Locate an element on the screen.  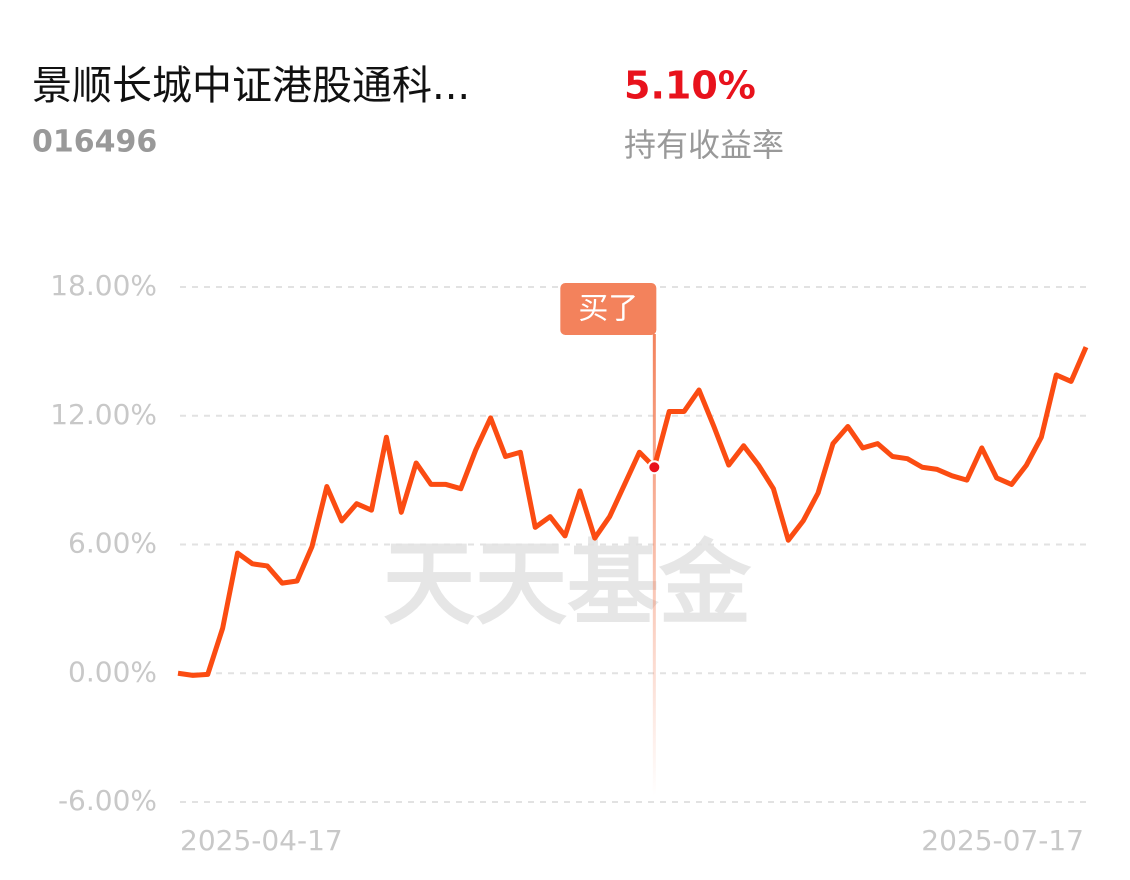
y-tick-label: -6.00% is located at coordinates (107, 800).